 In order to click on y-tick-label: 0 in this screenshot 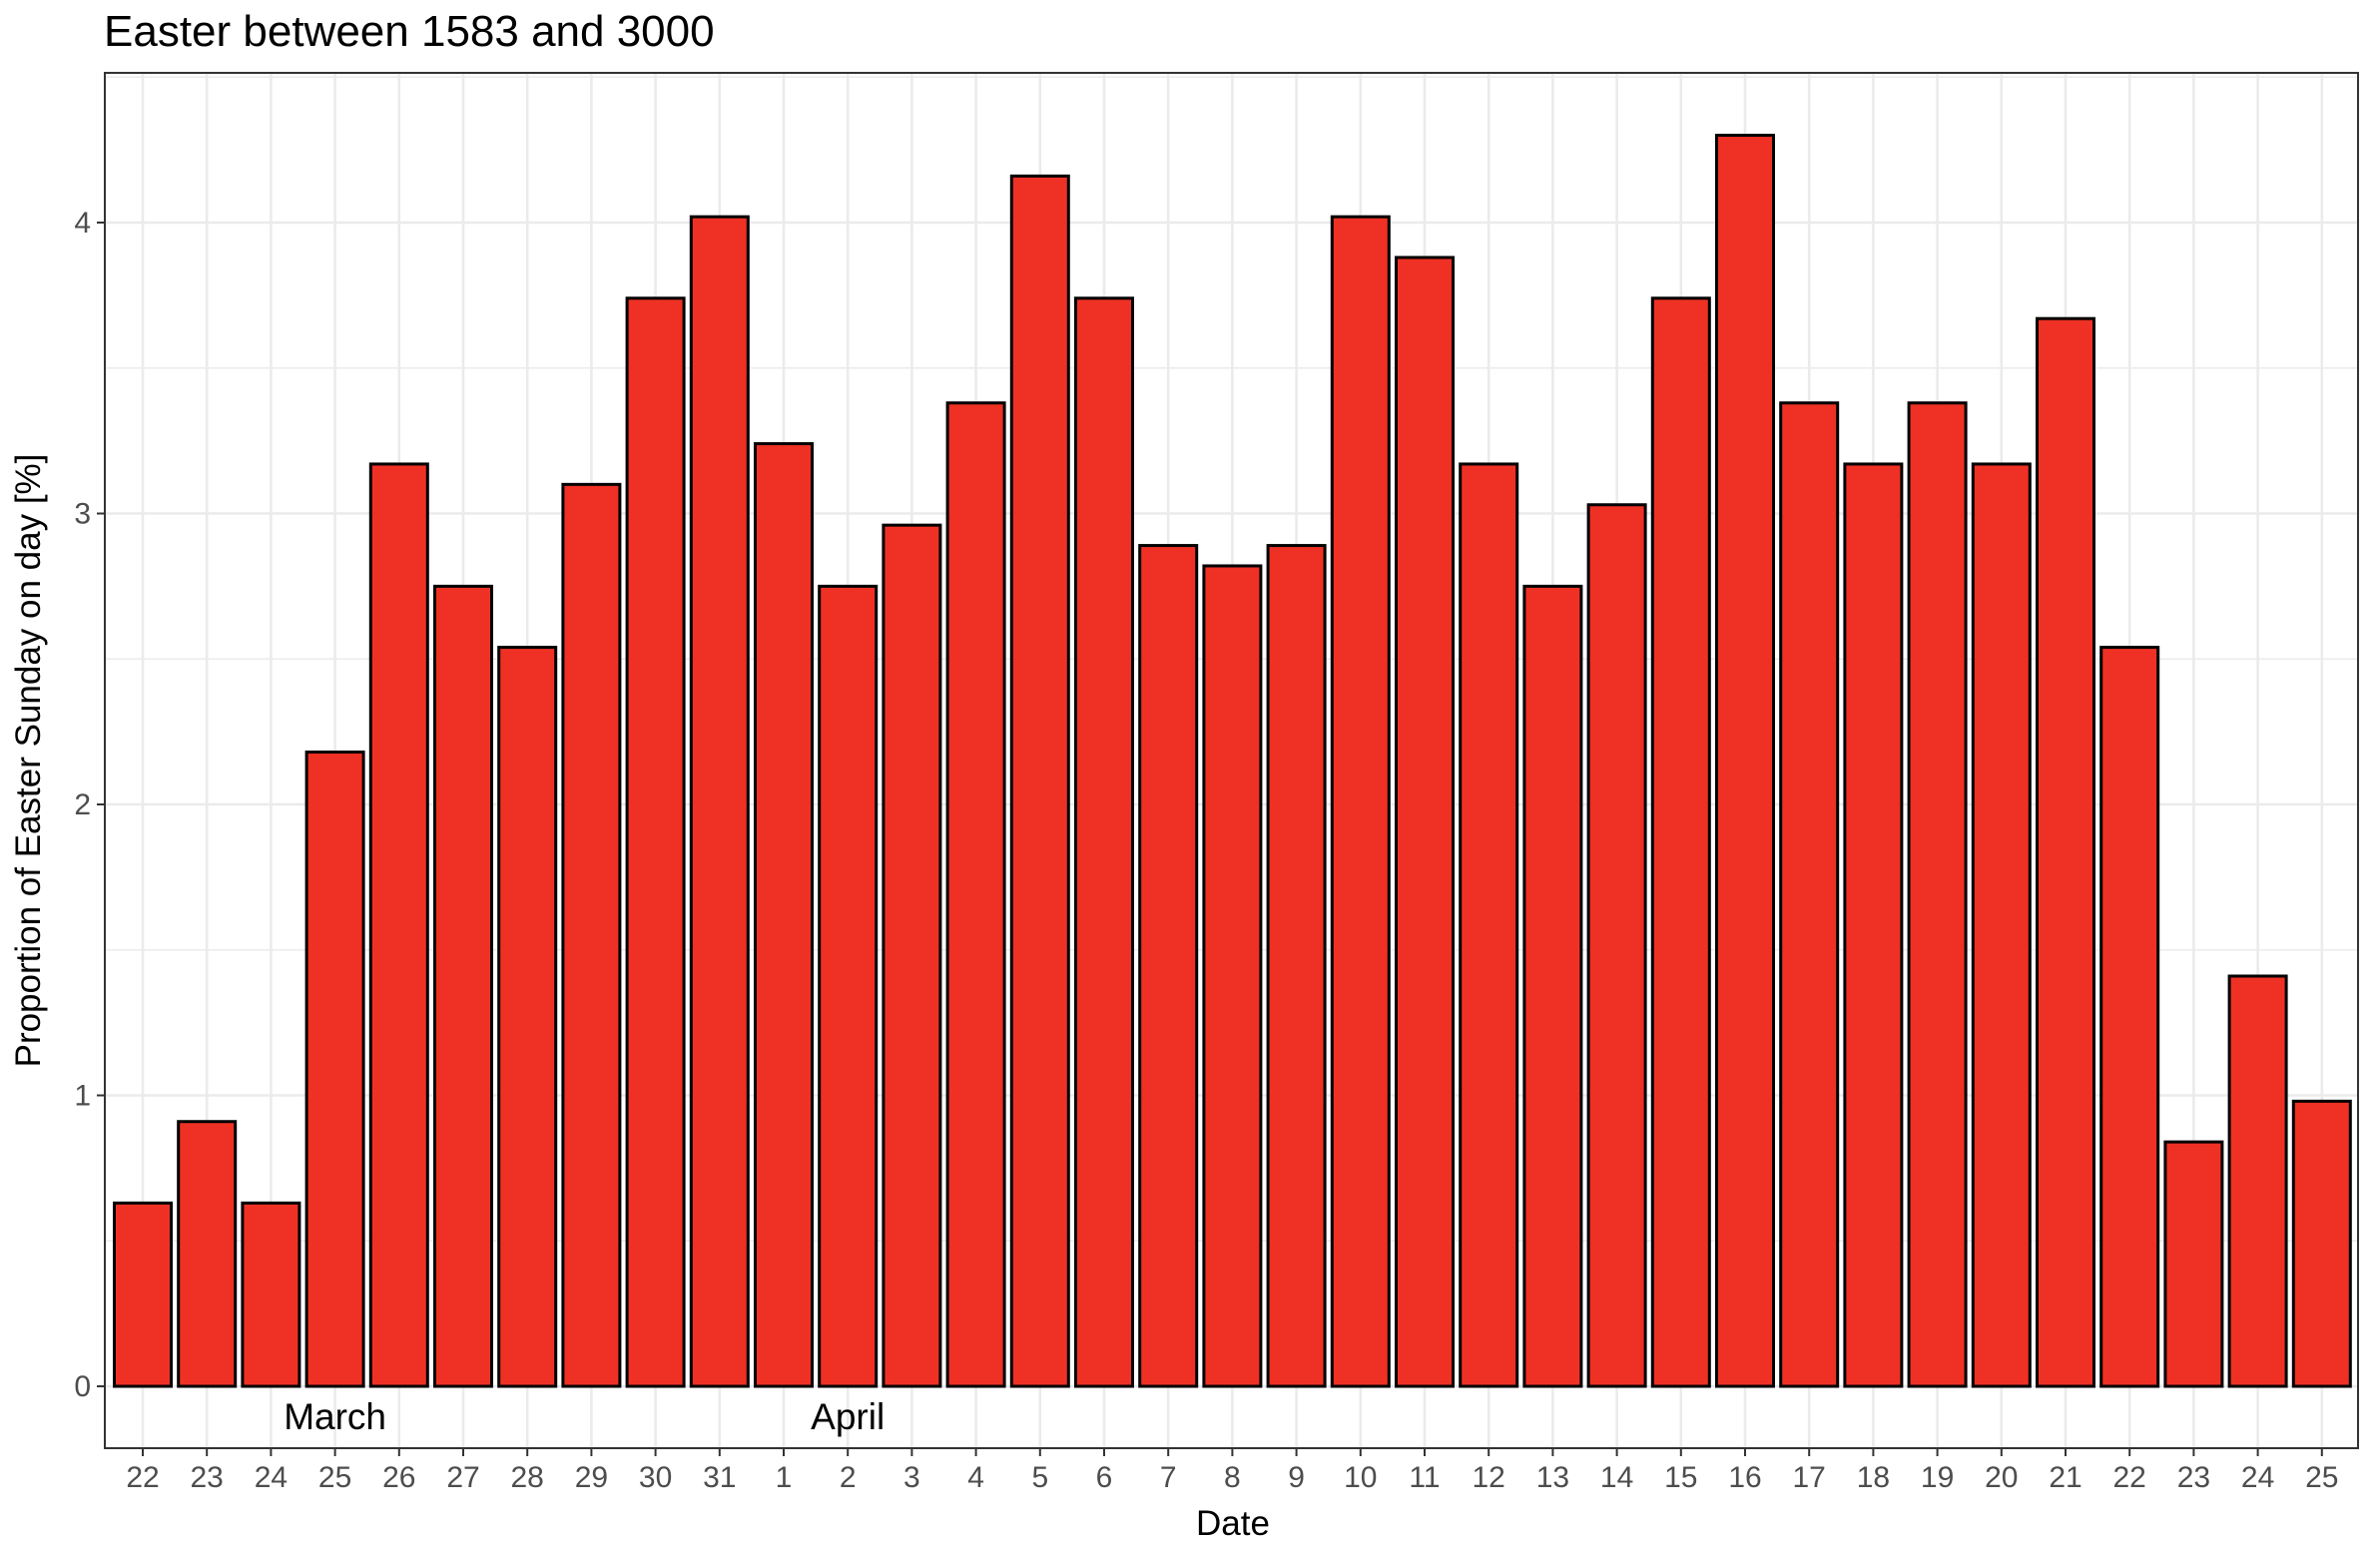, I will do `click(82, 1386)`.